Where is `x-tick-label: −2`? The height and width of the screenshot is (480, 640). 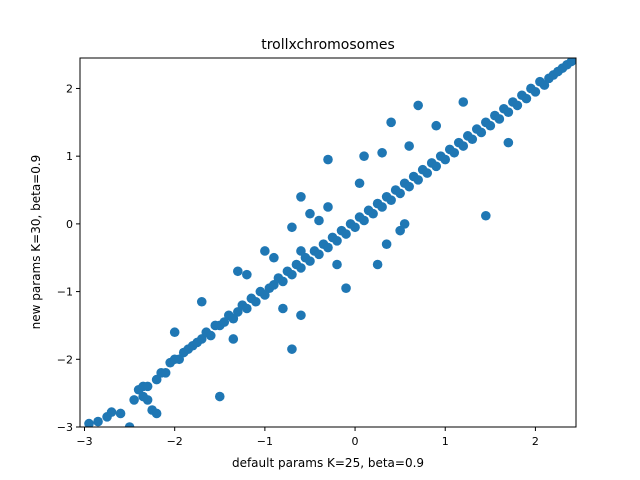 x-tick-label: −2 is located at coordinates (175, 441).